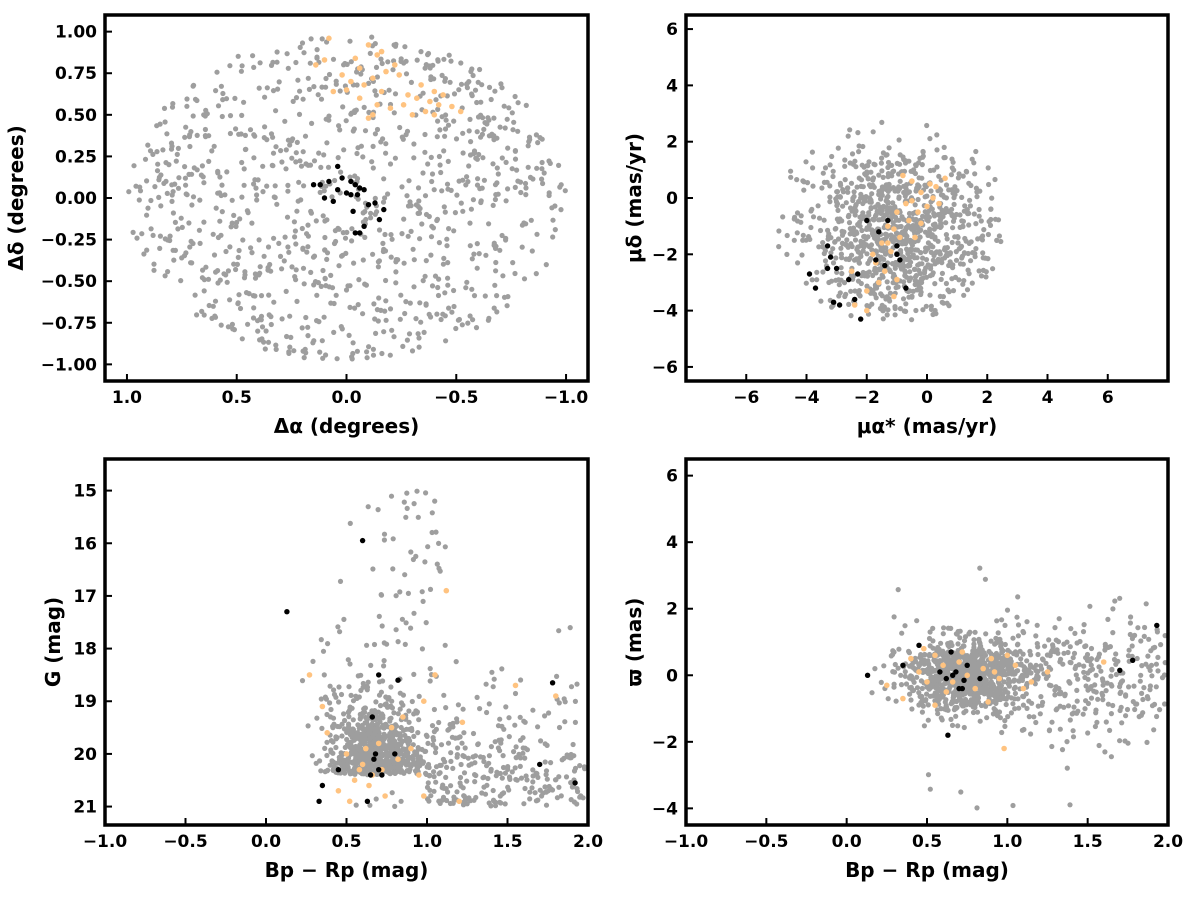 This screenshot has height=900, width=1200. Describe the element at coordinates (266, 842) in the screenshot. I see `x-tick-label: 0.0` at that location.